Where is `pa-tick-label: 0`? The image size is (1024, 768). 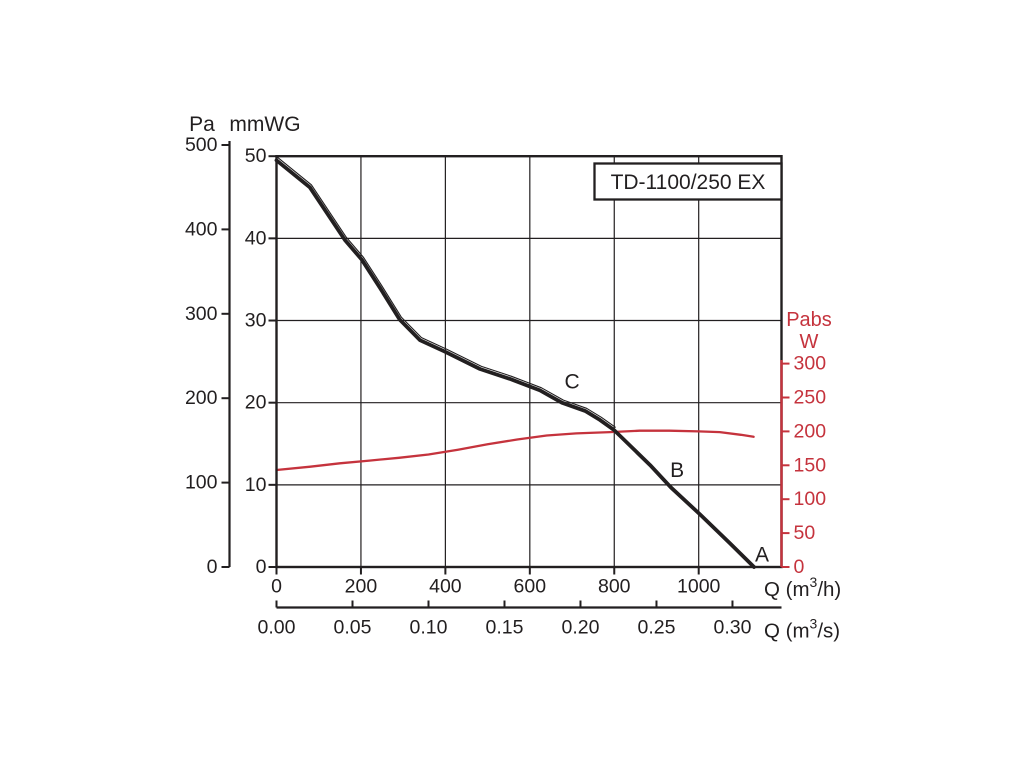 pa-tick-label: 0 is located at coordinates (212, 567).